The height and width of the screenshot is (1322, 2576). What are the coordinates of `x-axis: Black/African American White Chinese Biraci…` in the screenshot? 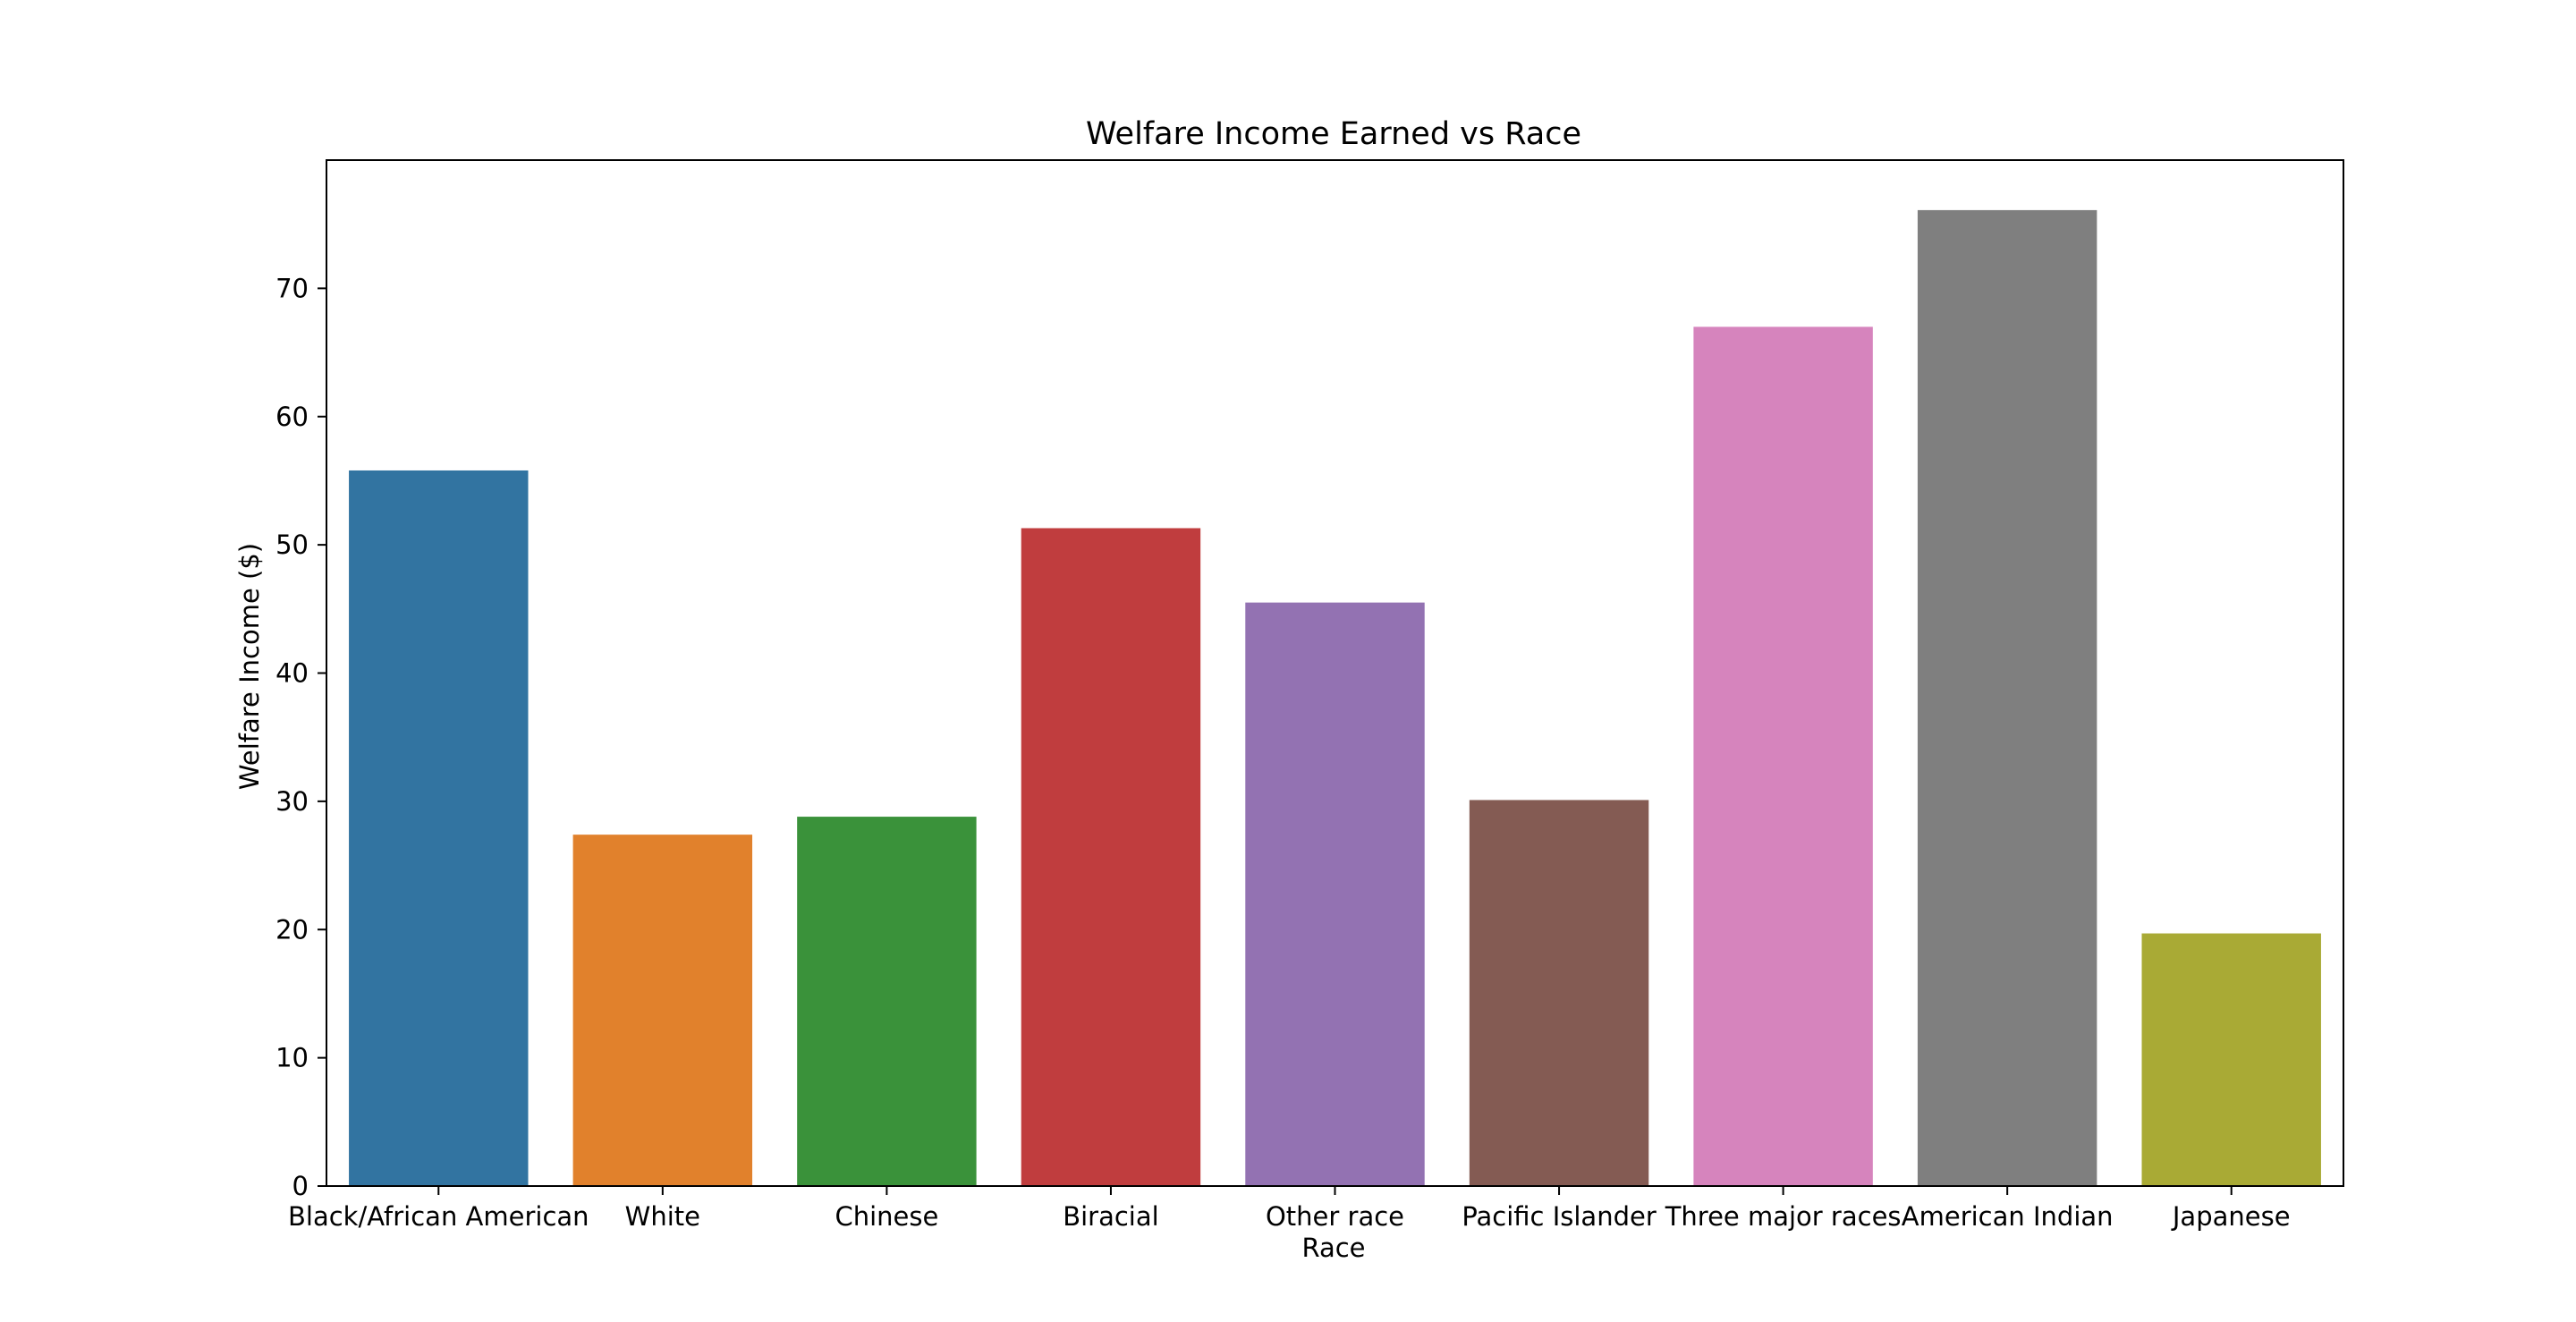 It's located at (1289, 1209).